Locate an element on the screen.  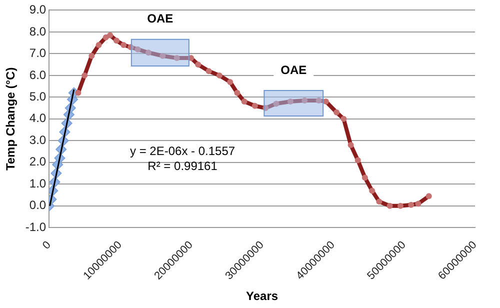
y-tick-label: -1.0 is located at coordinates (35, 227).